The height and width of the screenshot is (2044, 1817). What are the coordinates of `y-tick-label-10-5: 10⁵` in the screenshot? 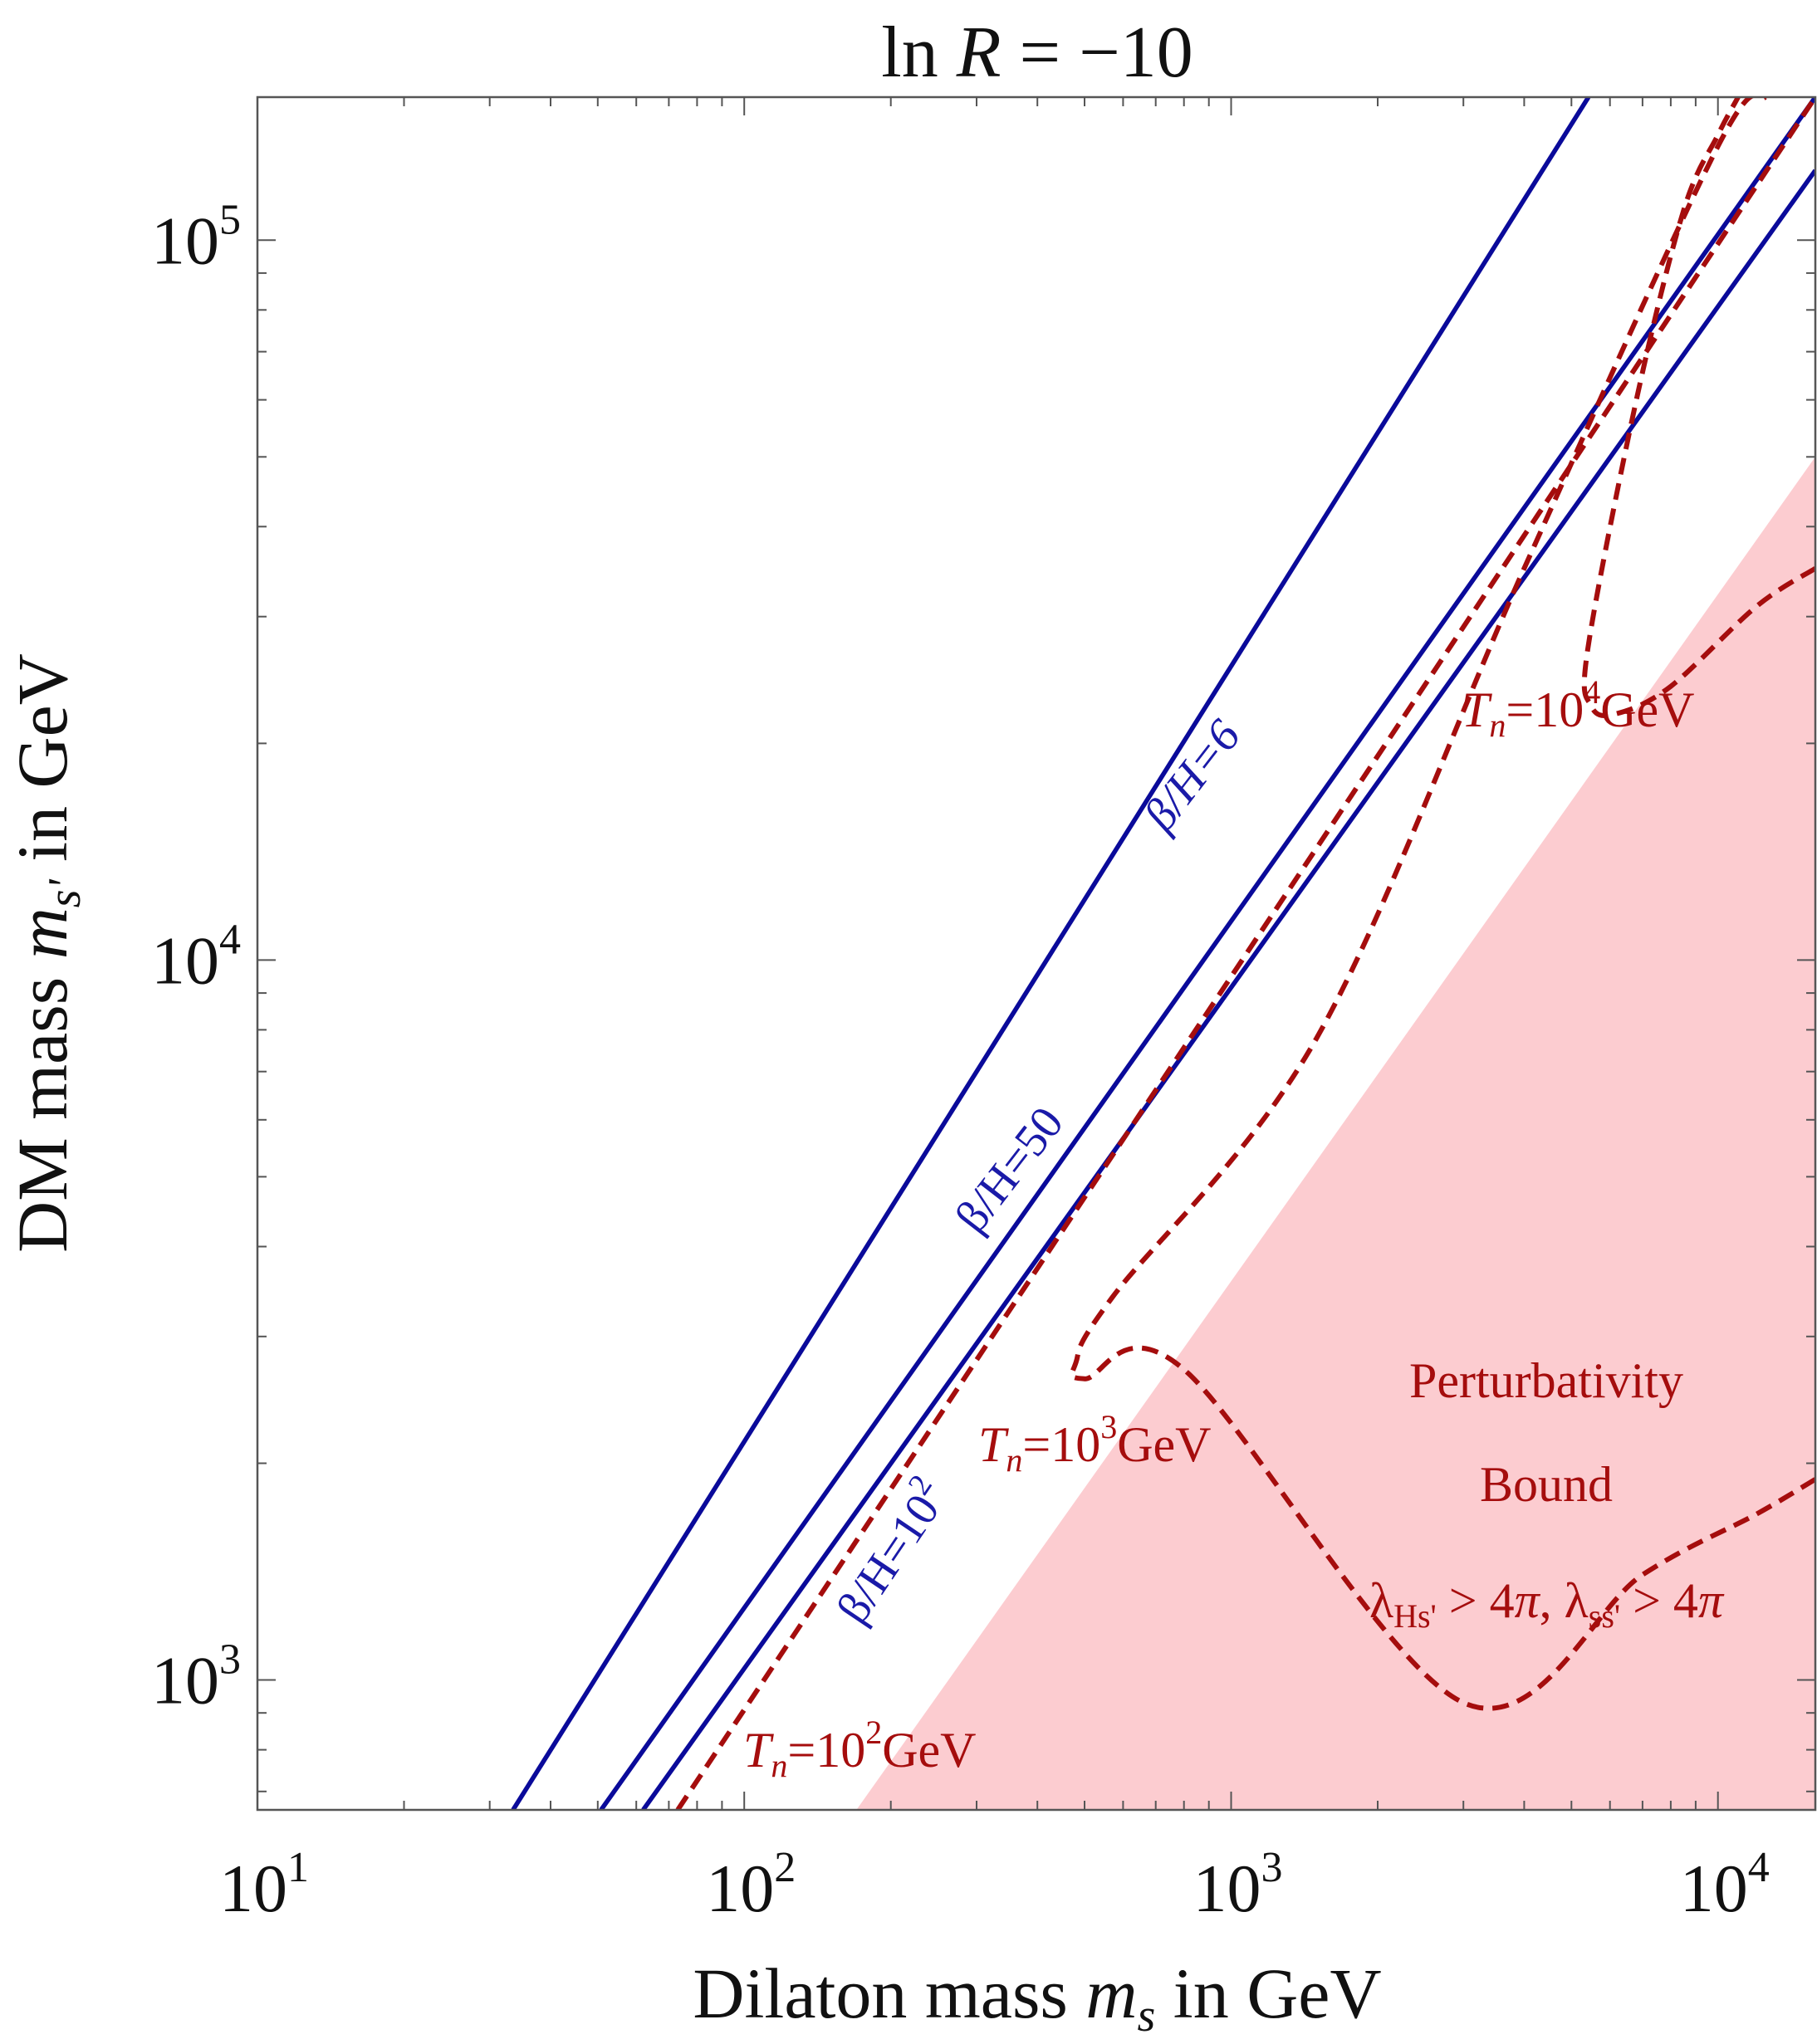 It's located at (196, 237).